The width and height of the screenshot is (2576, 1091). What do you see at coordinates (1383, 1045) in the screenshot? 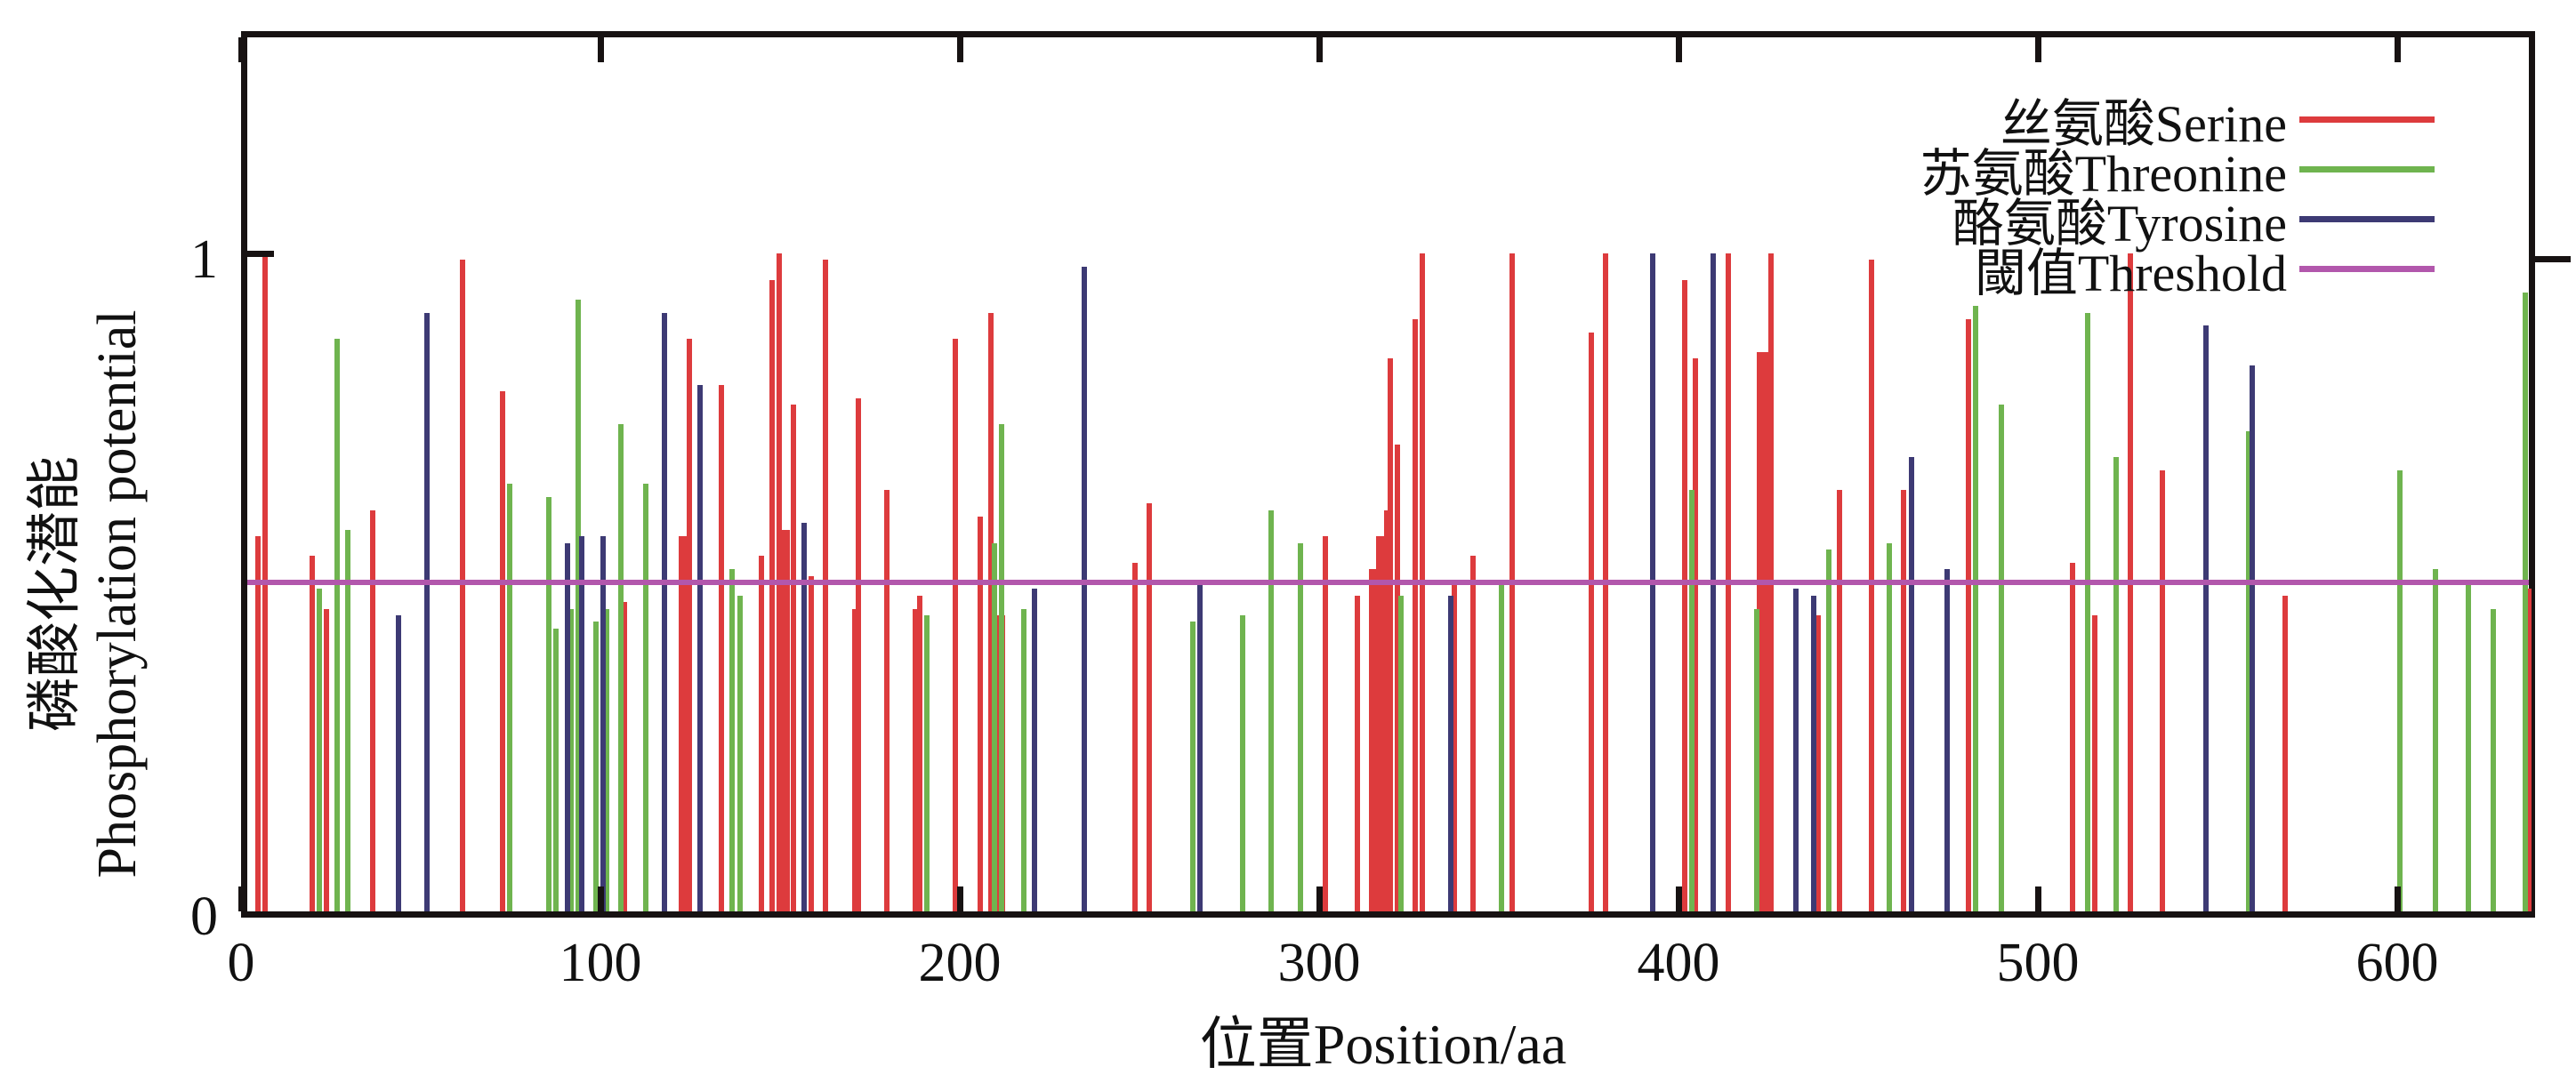
I see `x-axis-title: 位置Position/aa` at bounding box center [1383, 1045].